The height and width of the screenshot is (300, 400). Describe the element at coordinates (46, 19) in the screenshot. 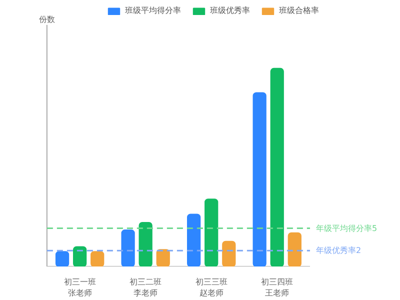

I see `text: 份数` at that location.